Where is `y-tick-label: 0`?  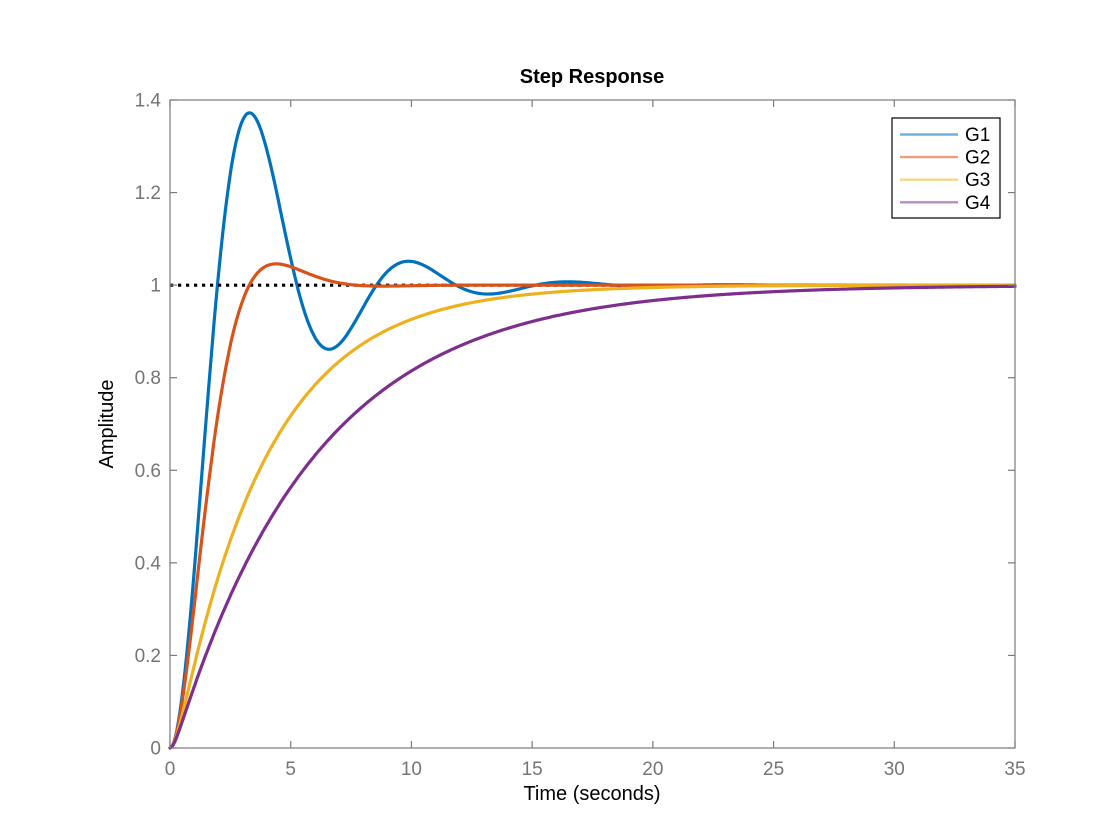
y-tick-label: 0 is located at coordinates (155, 749).